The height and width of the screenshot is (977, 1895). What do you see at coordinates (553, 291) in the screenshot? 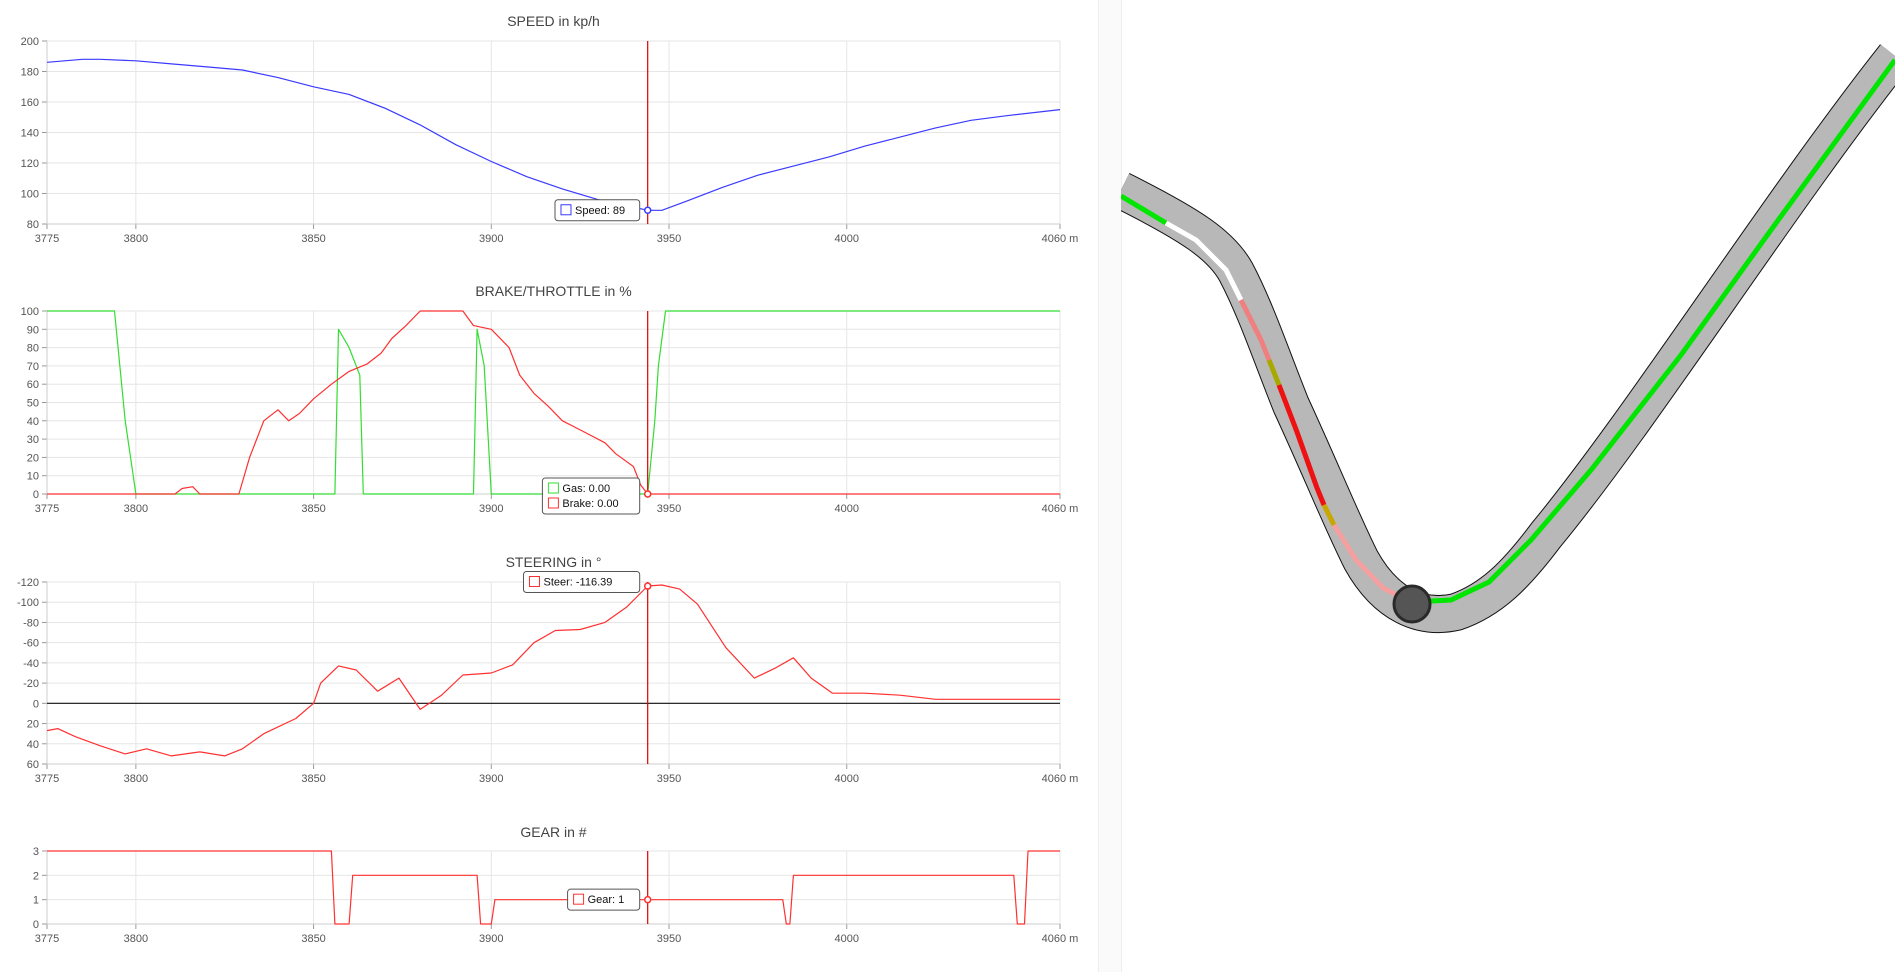
I see `chart-title: BRAKE/THROTTLE in %` at bounding box center [553, 291].